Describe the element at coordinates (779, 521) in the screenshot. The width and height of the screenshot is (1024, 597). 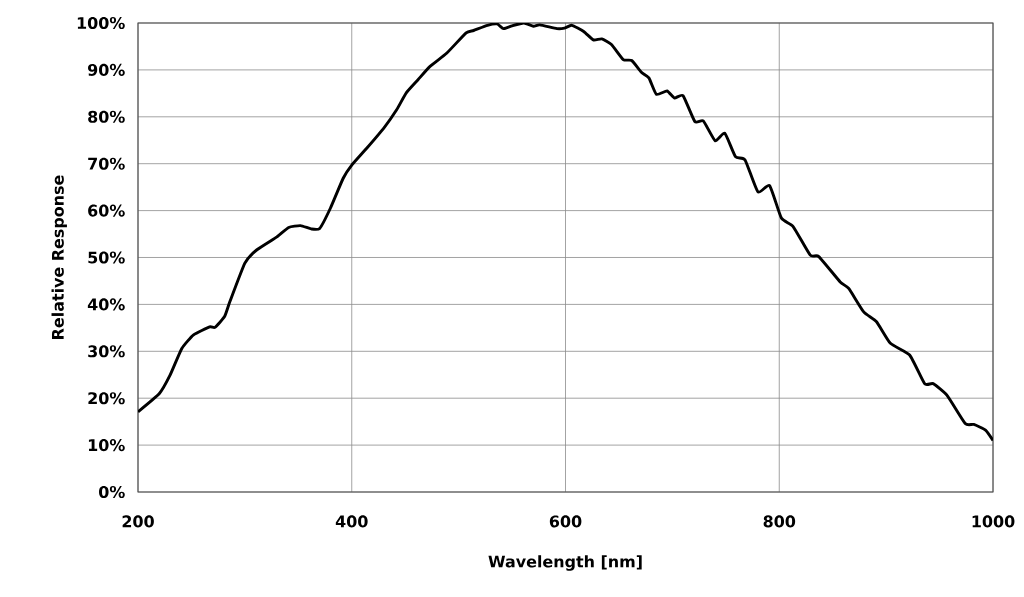
I see `x-tick-label: 800` at that location.